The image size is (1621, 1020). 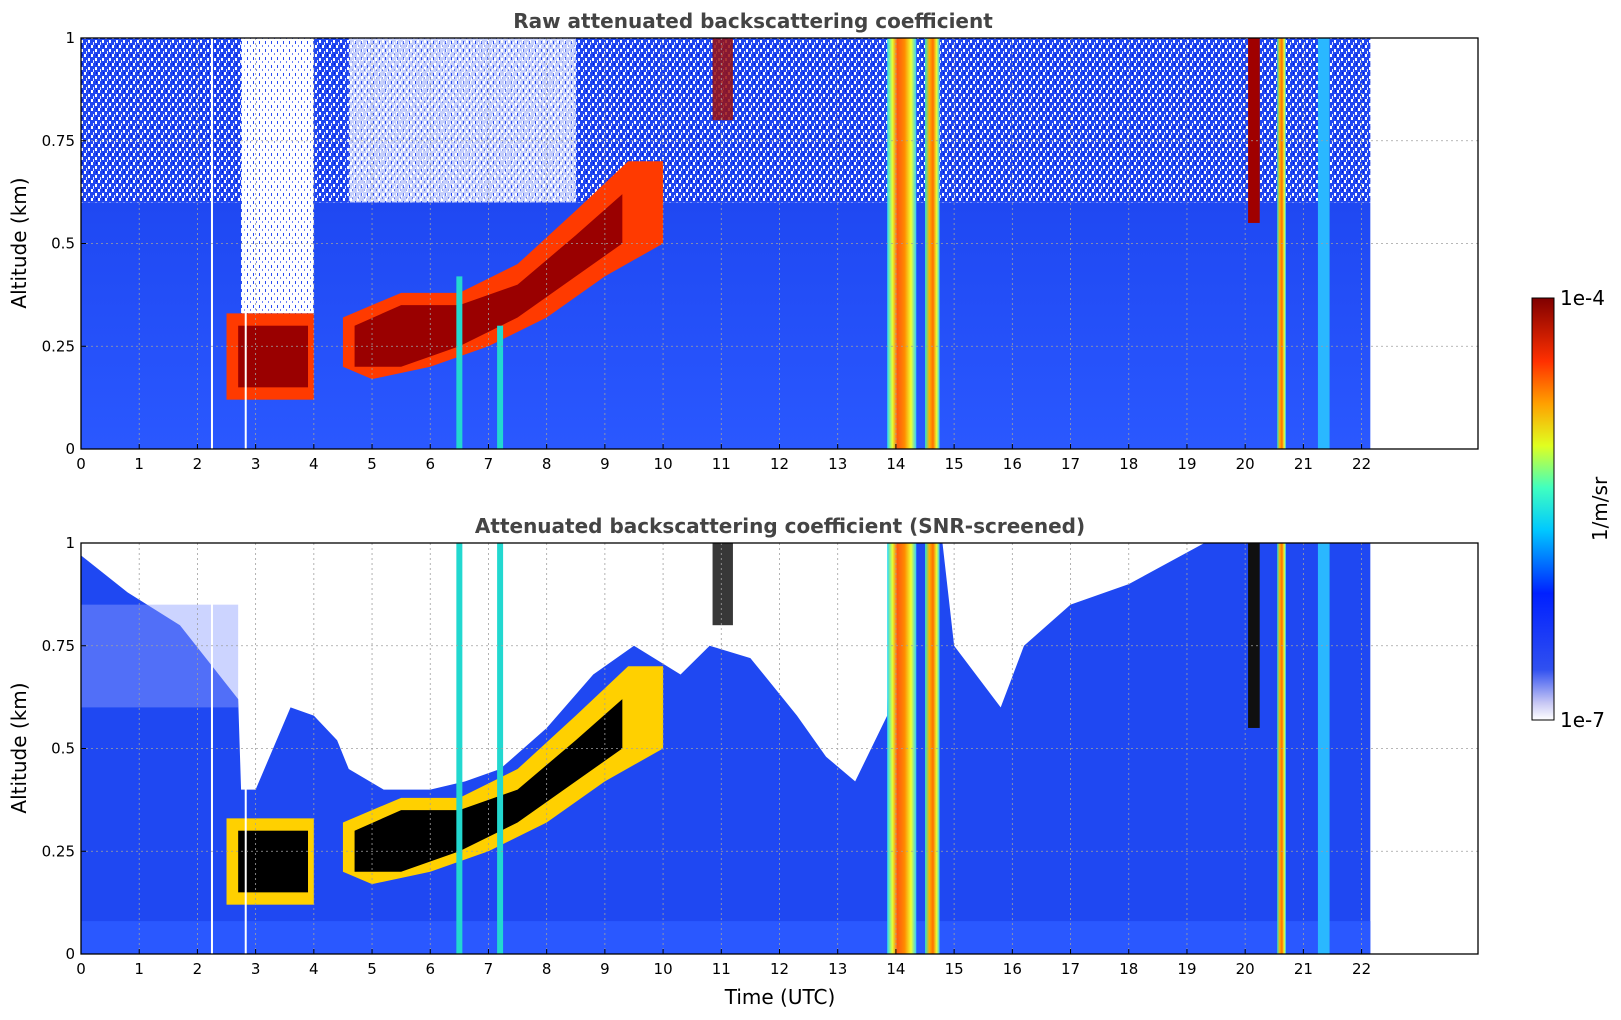 What do you see at coordinates (1600, 508) in the screenshot?
I see `colorbar-label: 1/m/sr` at bounding box center [1600, 508].